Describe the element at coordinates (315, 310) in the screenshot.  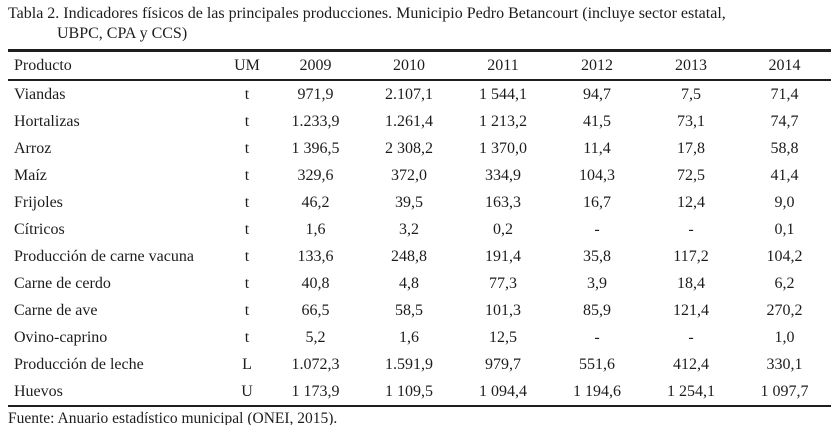
I see `value-cell: 66,5` at that location.